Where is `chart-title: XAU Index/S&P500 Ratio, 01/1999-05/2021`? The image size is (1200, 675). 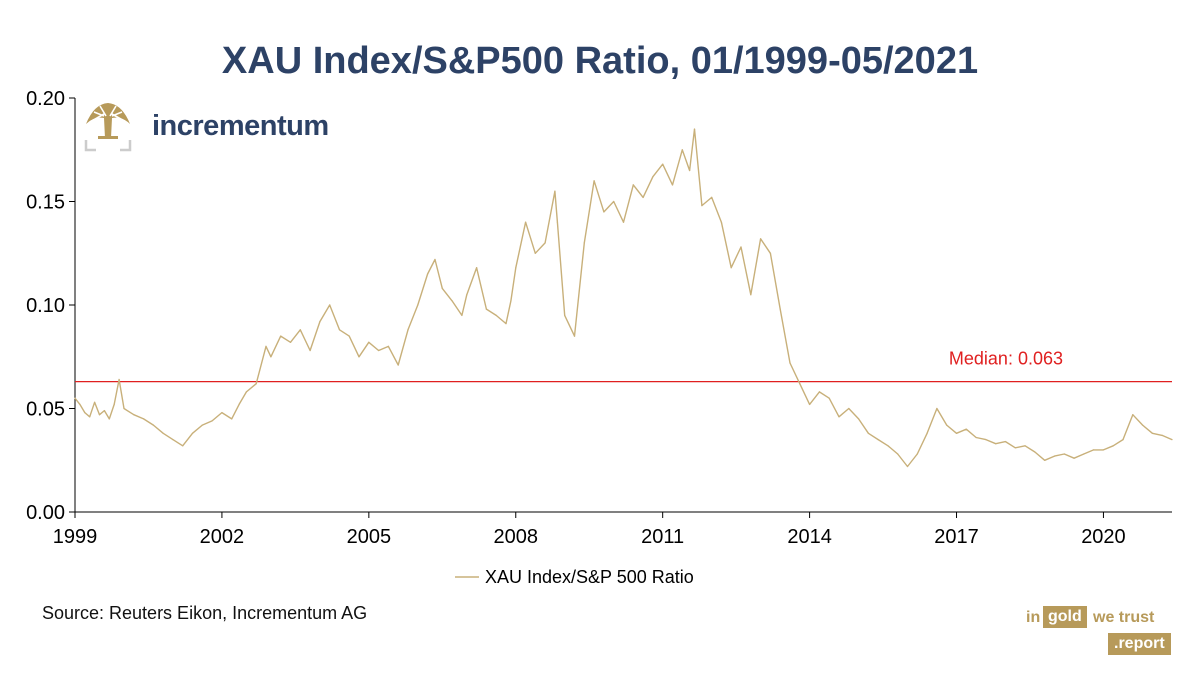
chart-title: XAU Index/S&P500 Ratio, 01/1999-05/2021 is located at coordinates (600, 61).